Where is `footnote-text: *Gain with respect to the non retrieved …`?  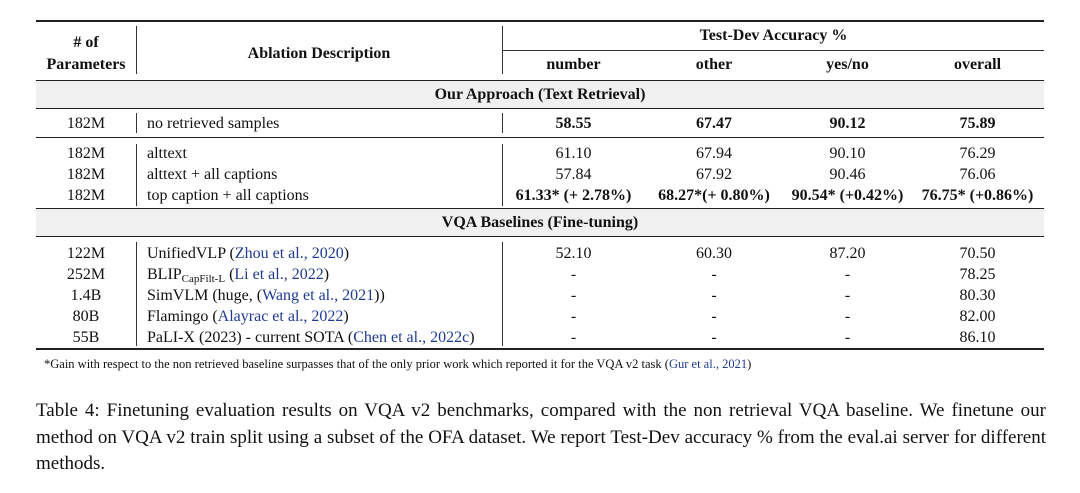 footnote-text: *Gain with respect to the non retrieved … is located at coordinates (356, 364).